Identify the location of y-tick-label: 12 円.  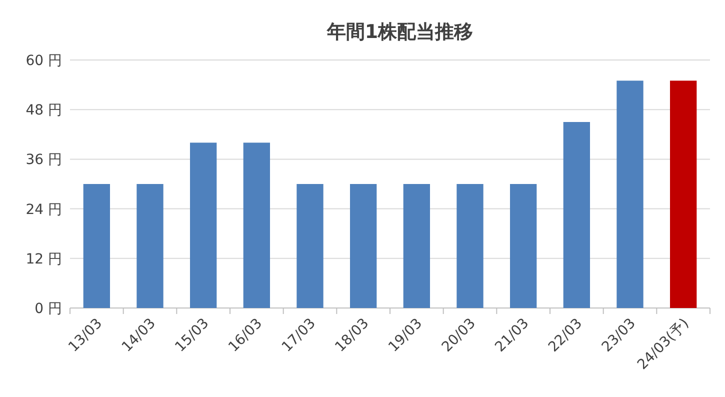
(44, 259).